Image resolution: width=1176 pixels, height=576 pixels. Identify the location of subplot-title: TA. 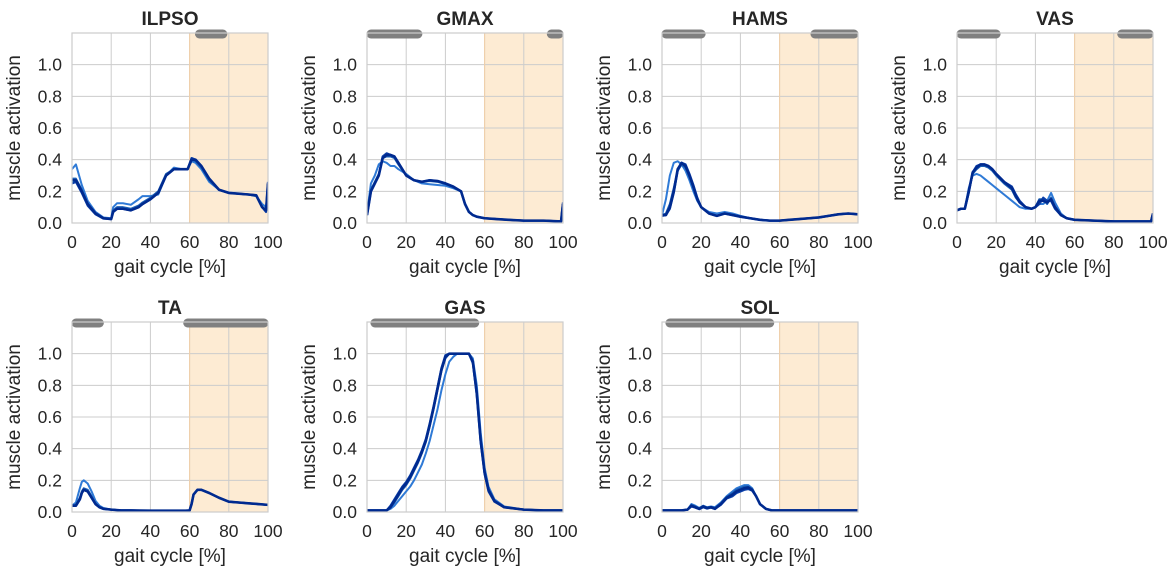
(170, 308).